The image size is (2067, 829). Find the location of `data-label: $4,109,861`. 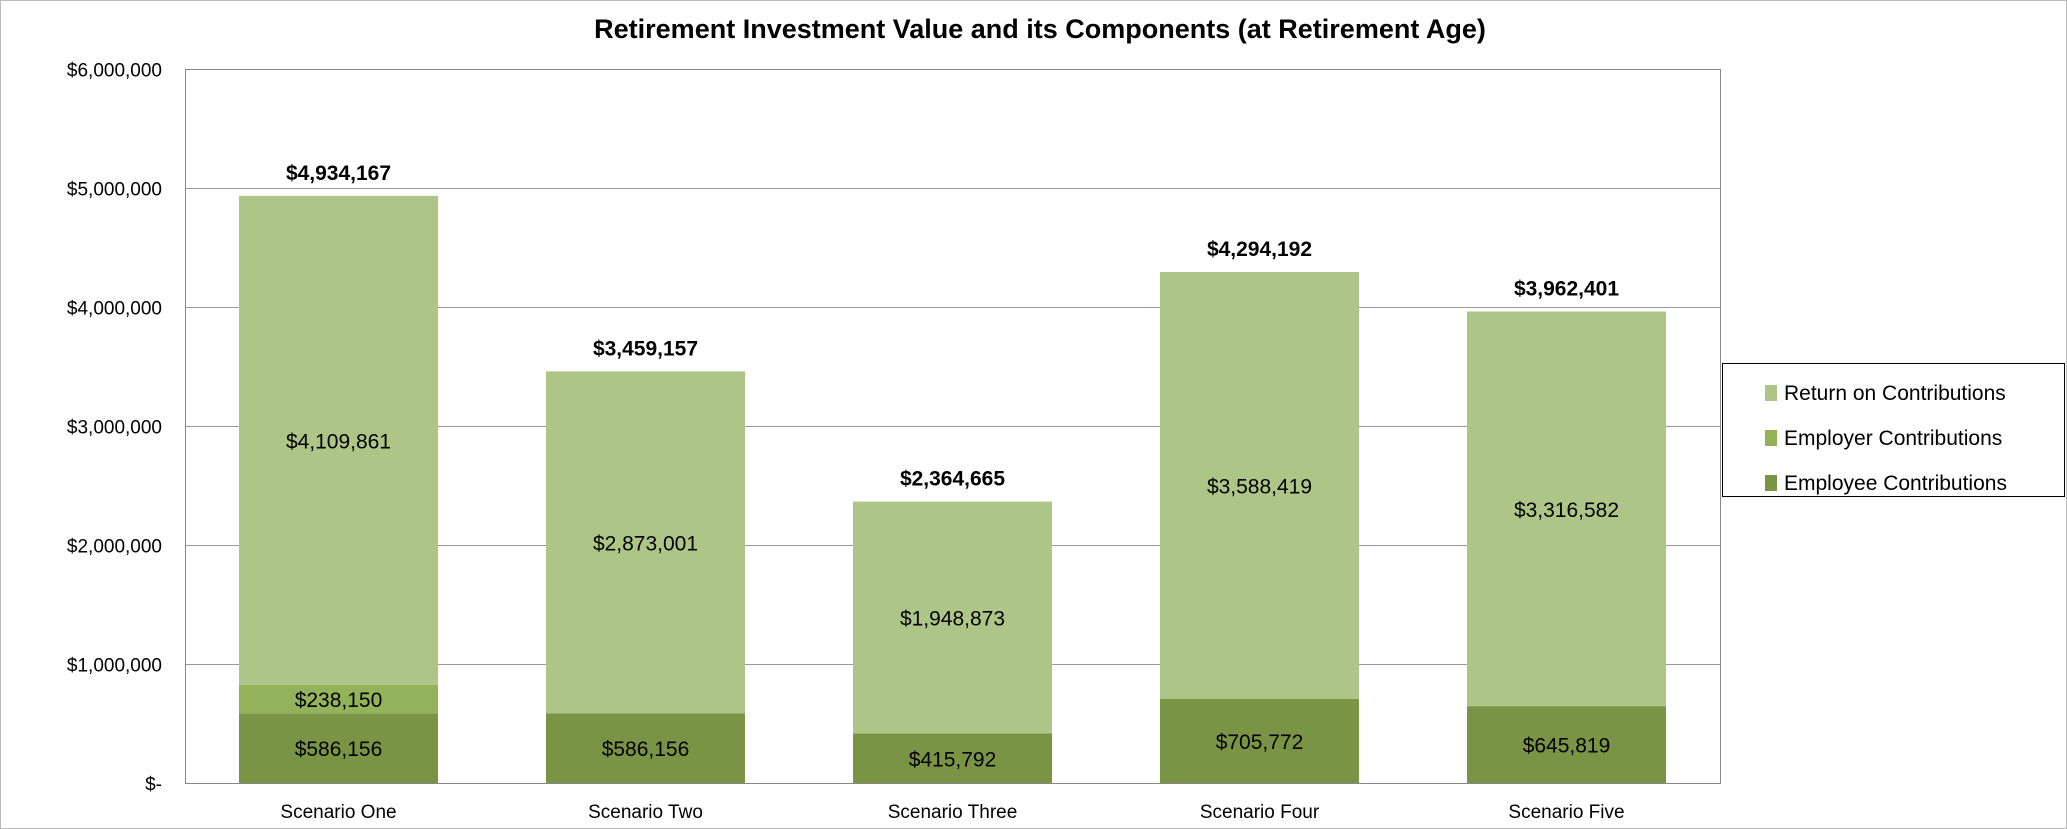

data-label: $4,109,861 is located at coordinates (338, 441).